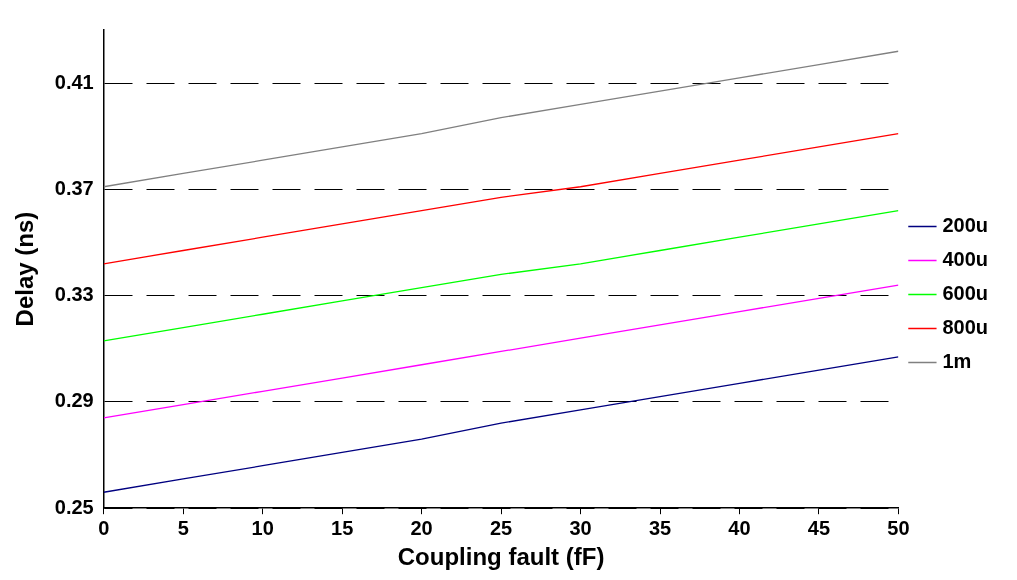 This screenshot has width=1017, height=580. I want to click on x-tick-label: 45, so click(819, 527).